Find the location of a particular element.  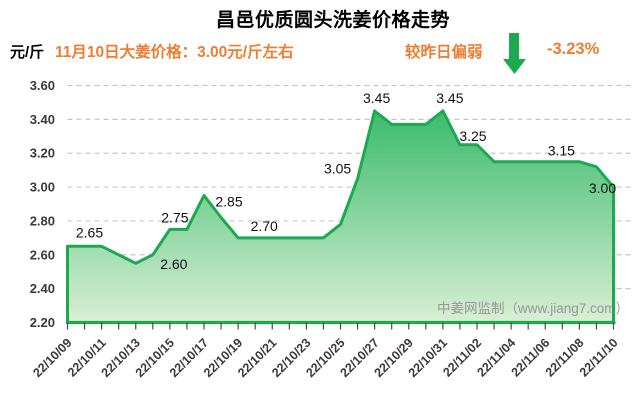

down-arrow-icon is located at coordinates (514, 53).